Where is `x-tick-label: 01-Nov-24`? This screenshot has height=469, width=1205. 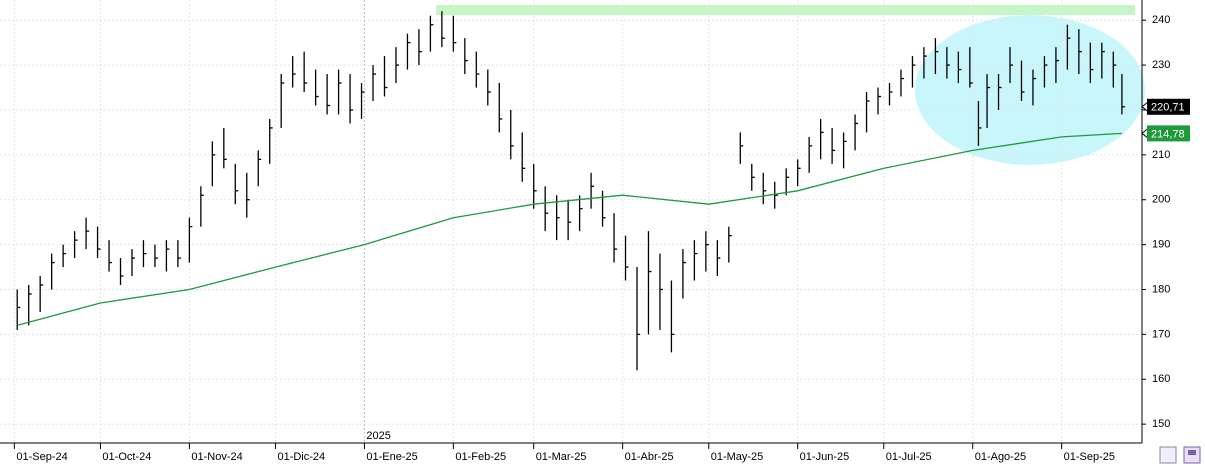
x-tick-label: 01-Nov-24 is located at coordinates (216, 457).